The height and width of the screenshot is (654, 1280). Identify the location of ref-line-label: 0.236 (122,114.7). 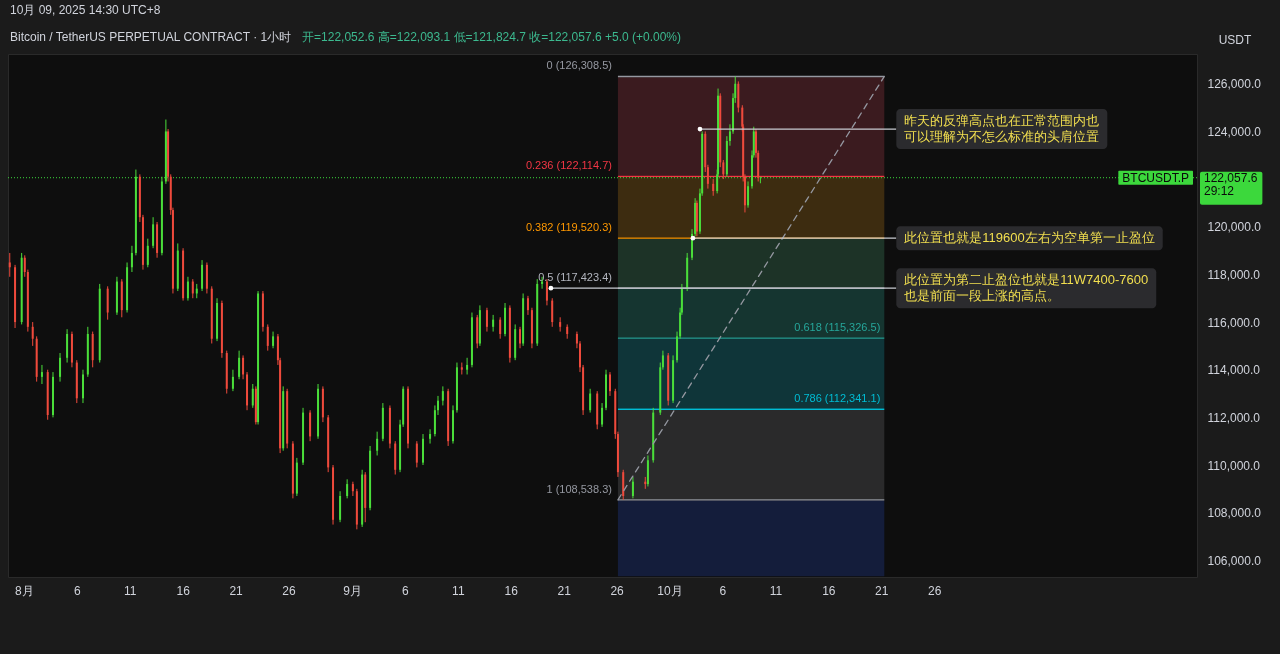
(568, 165).